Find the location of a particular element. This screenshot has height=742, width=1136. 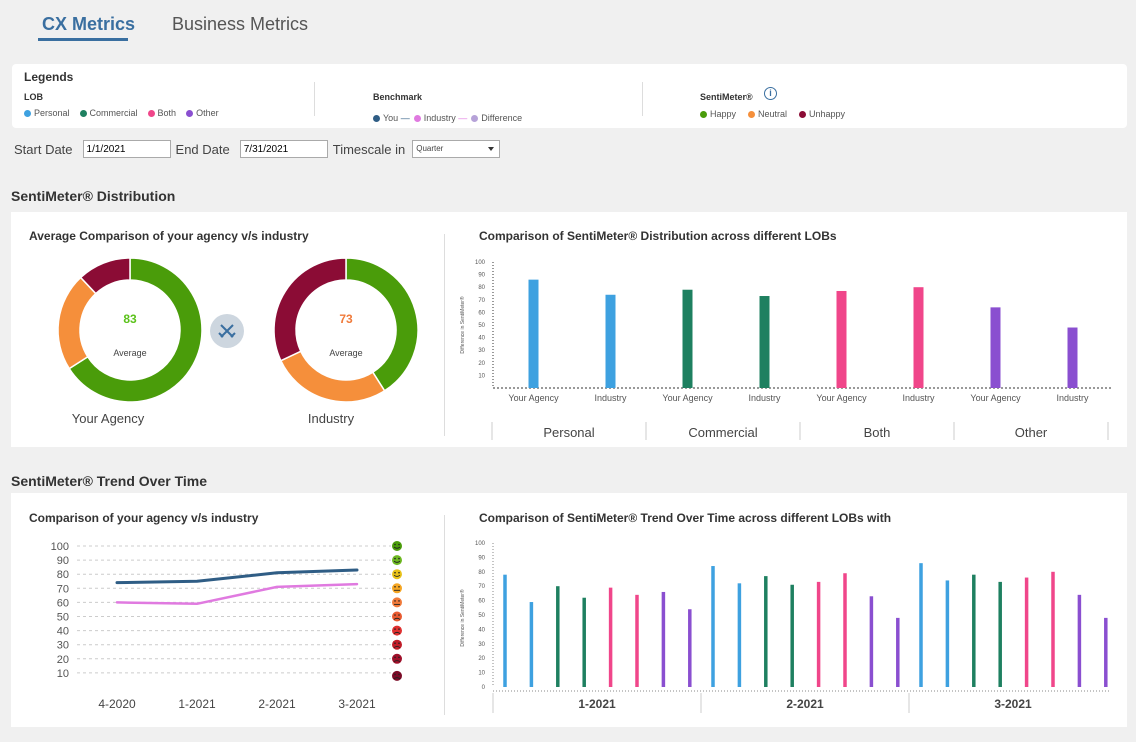

bar-both-your-agency is located at coordinates (841, 339).